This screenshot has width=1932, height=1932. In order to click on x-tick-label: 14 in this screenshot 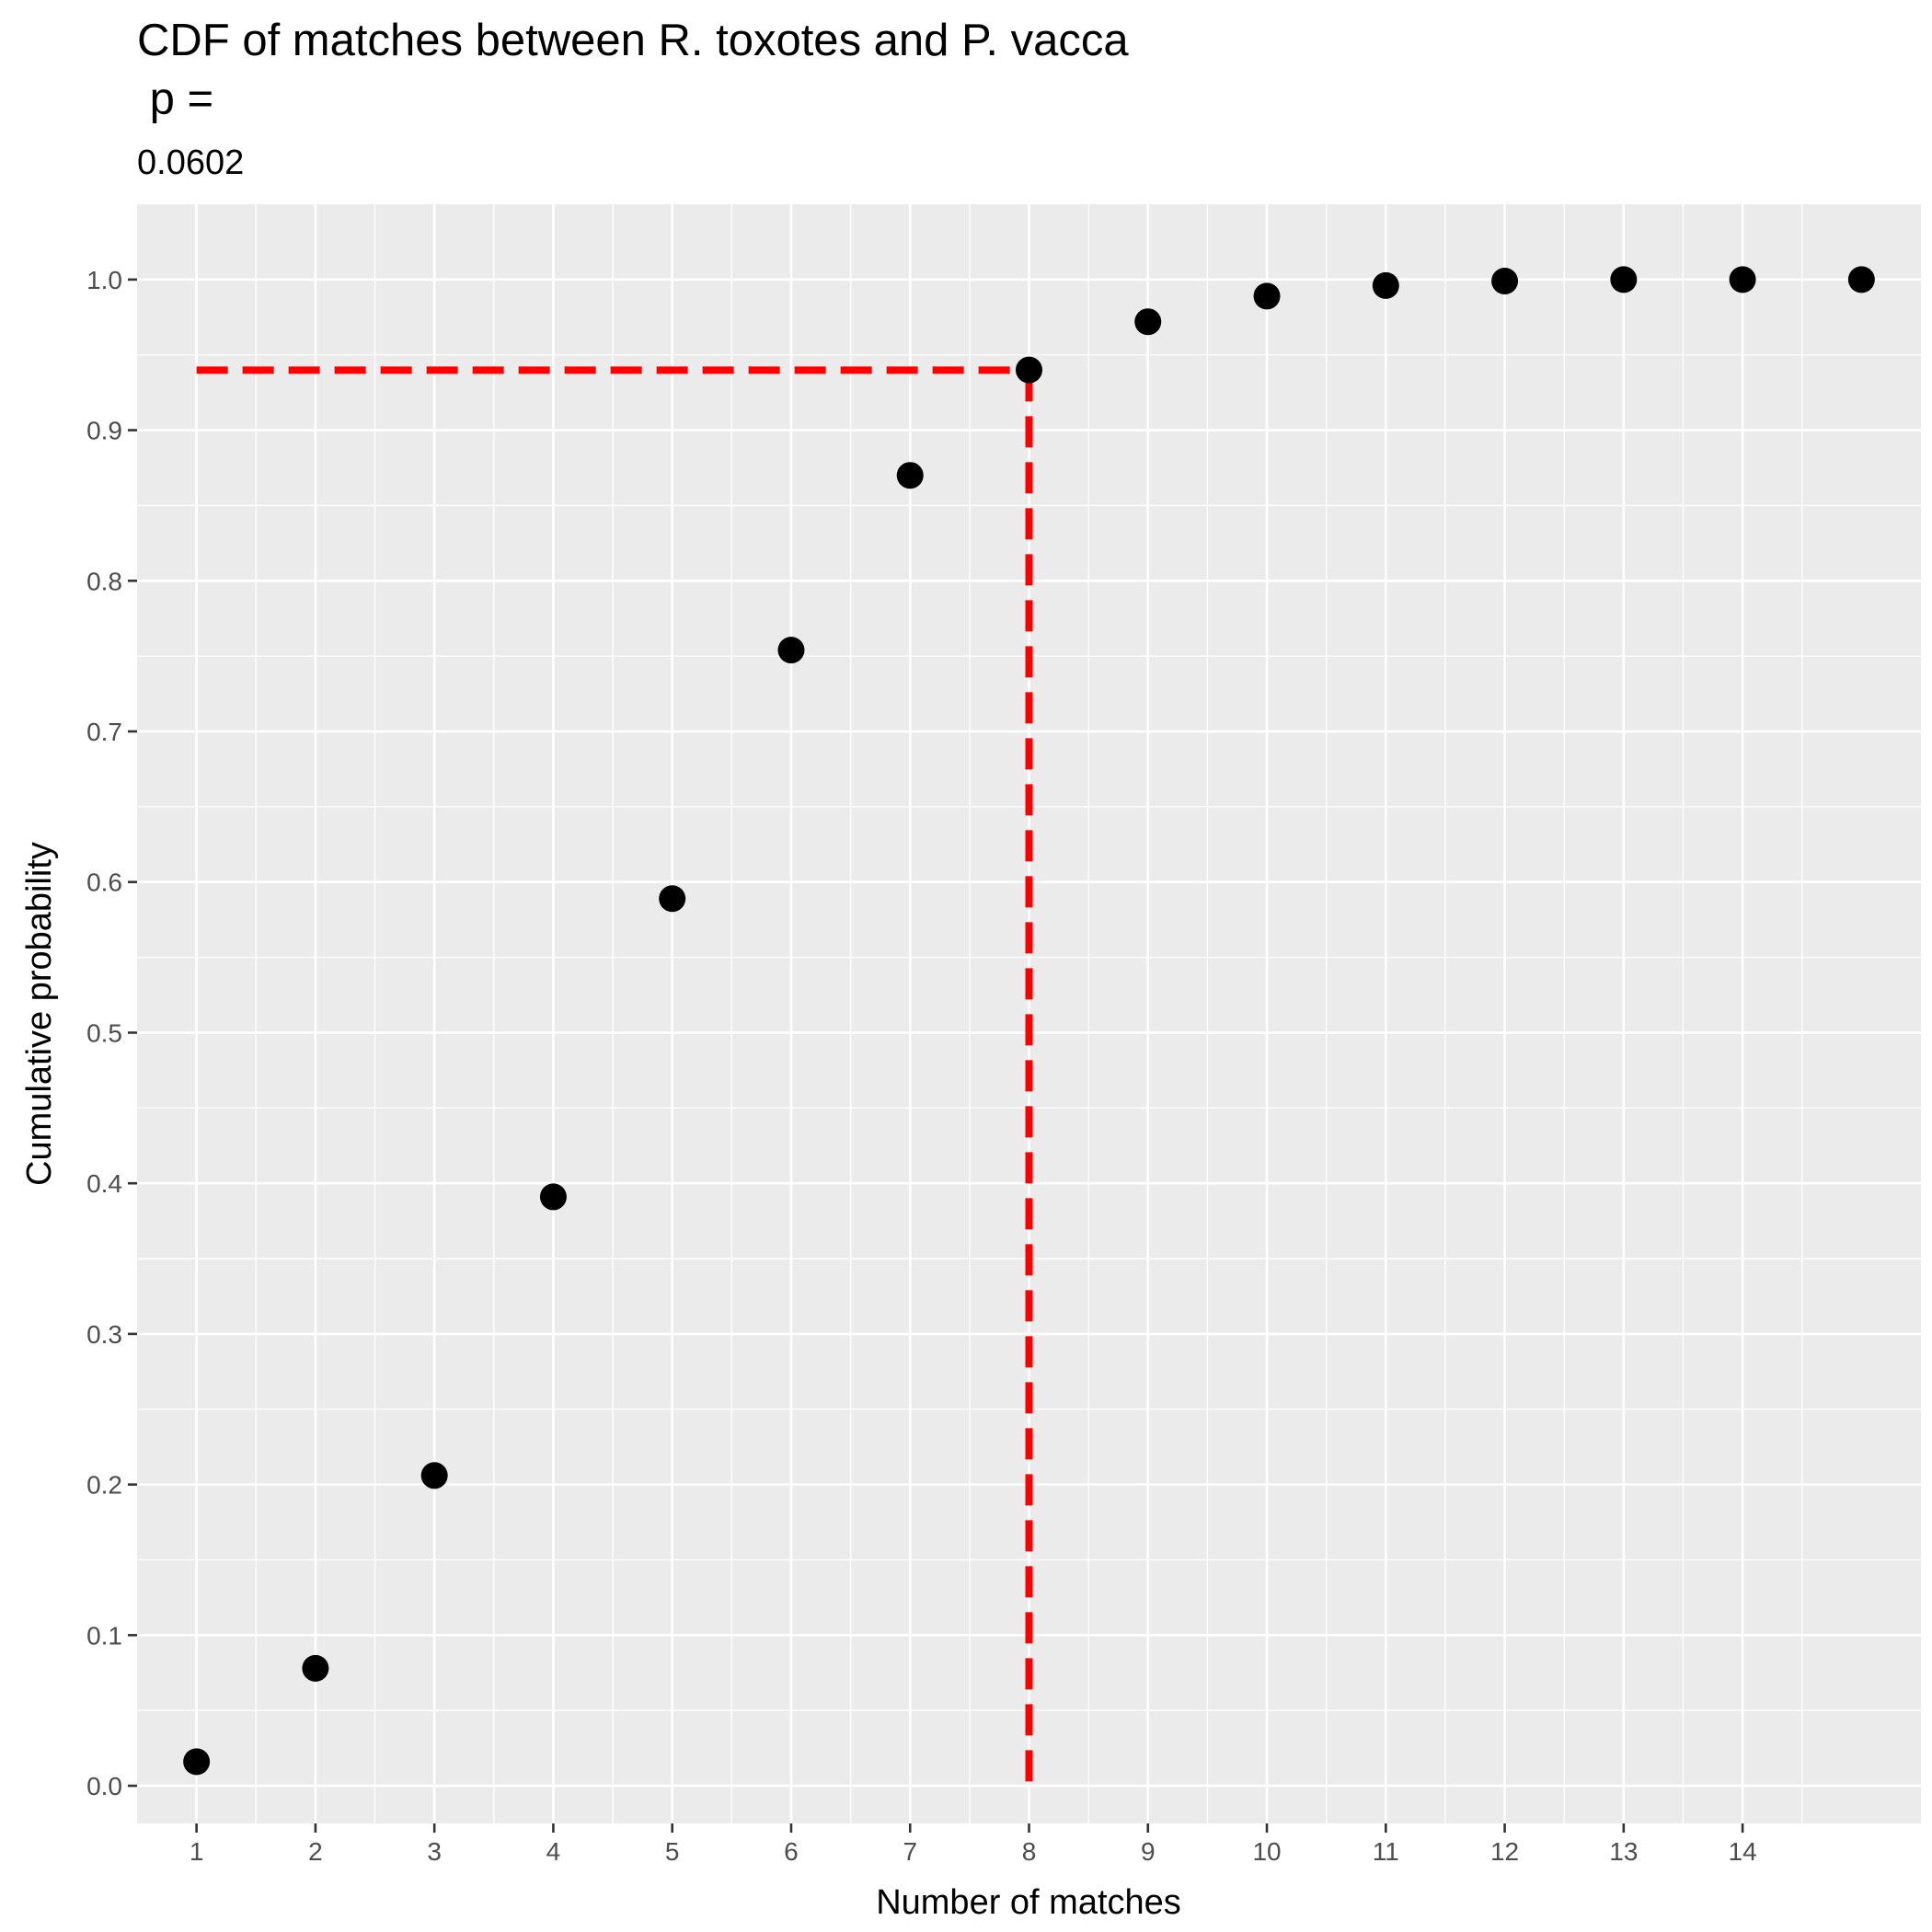, I will do `click(1743, 1851)`.